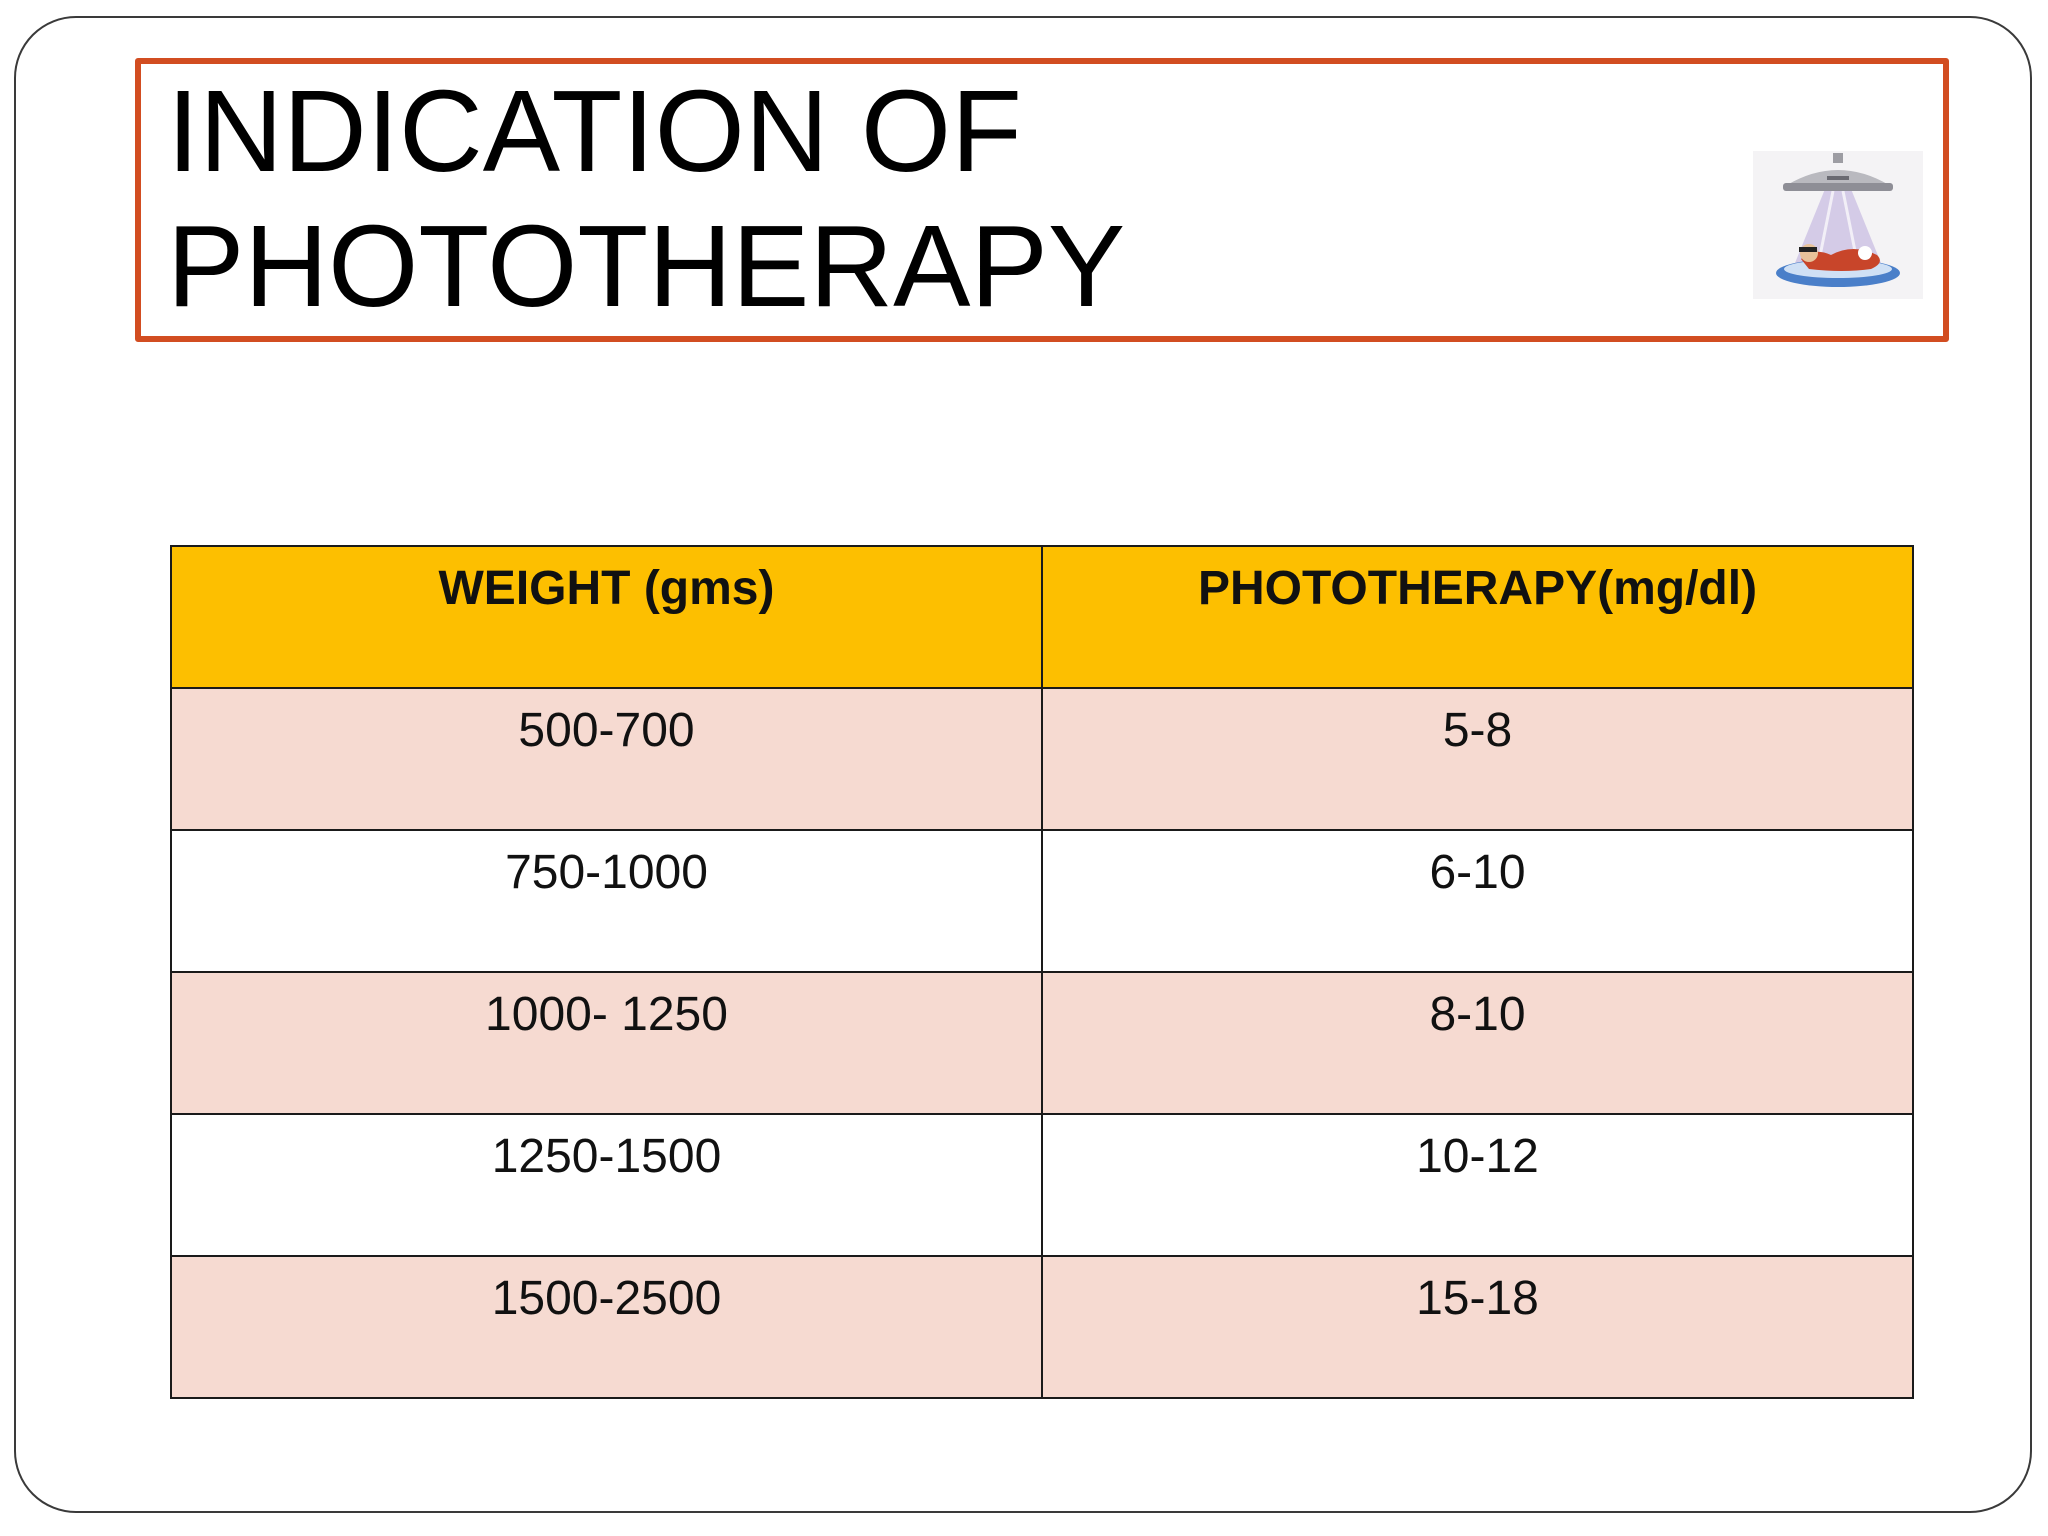  Describe the element at coordinates (606, 1185) in the screenshot. I see `weight-cell: 1250-1500` at that location.